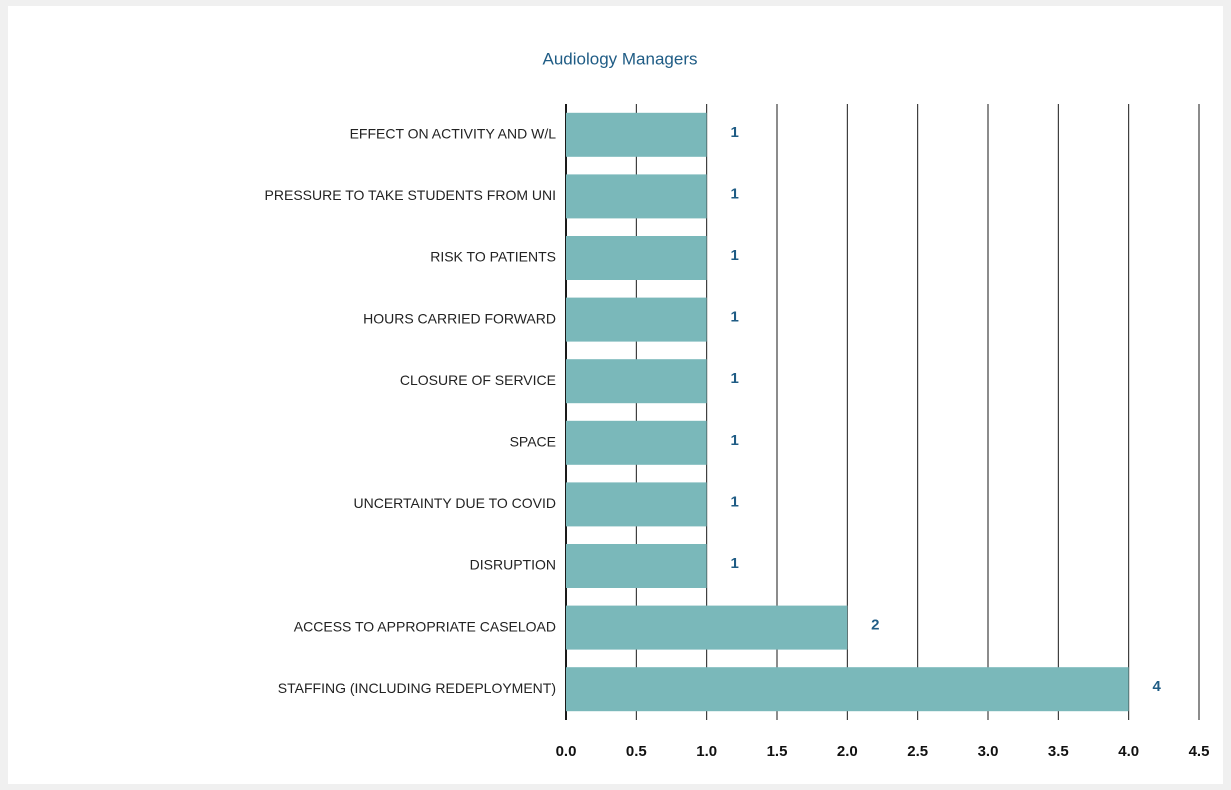 This screenshot has width=1231, height=790. I want to click on x-tick-label: 0.5, so click(636, 751).